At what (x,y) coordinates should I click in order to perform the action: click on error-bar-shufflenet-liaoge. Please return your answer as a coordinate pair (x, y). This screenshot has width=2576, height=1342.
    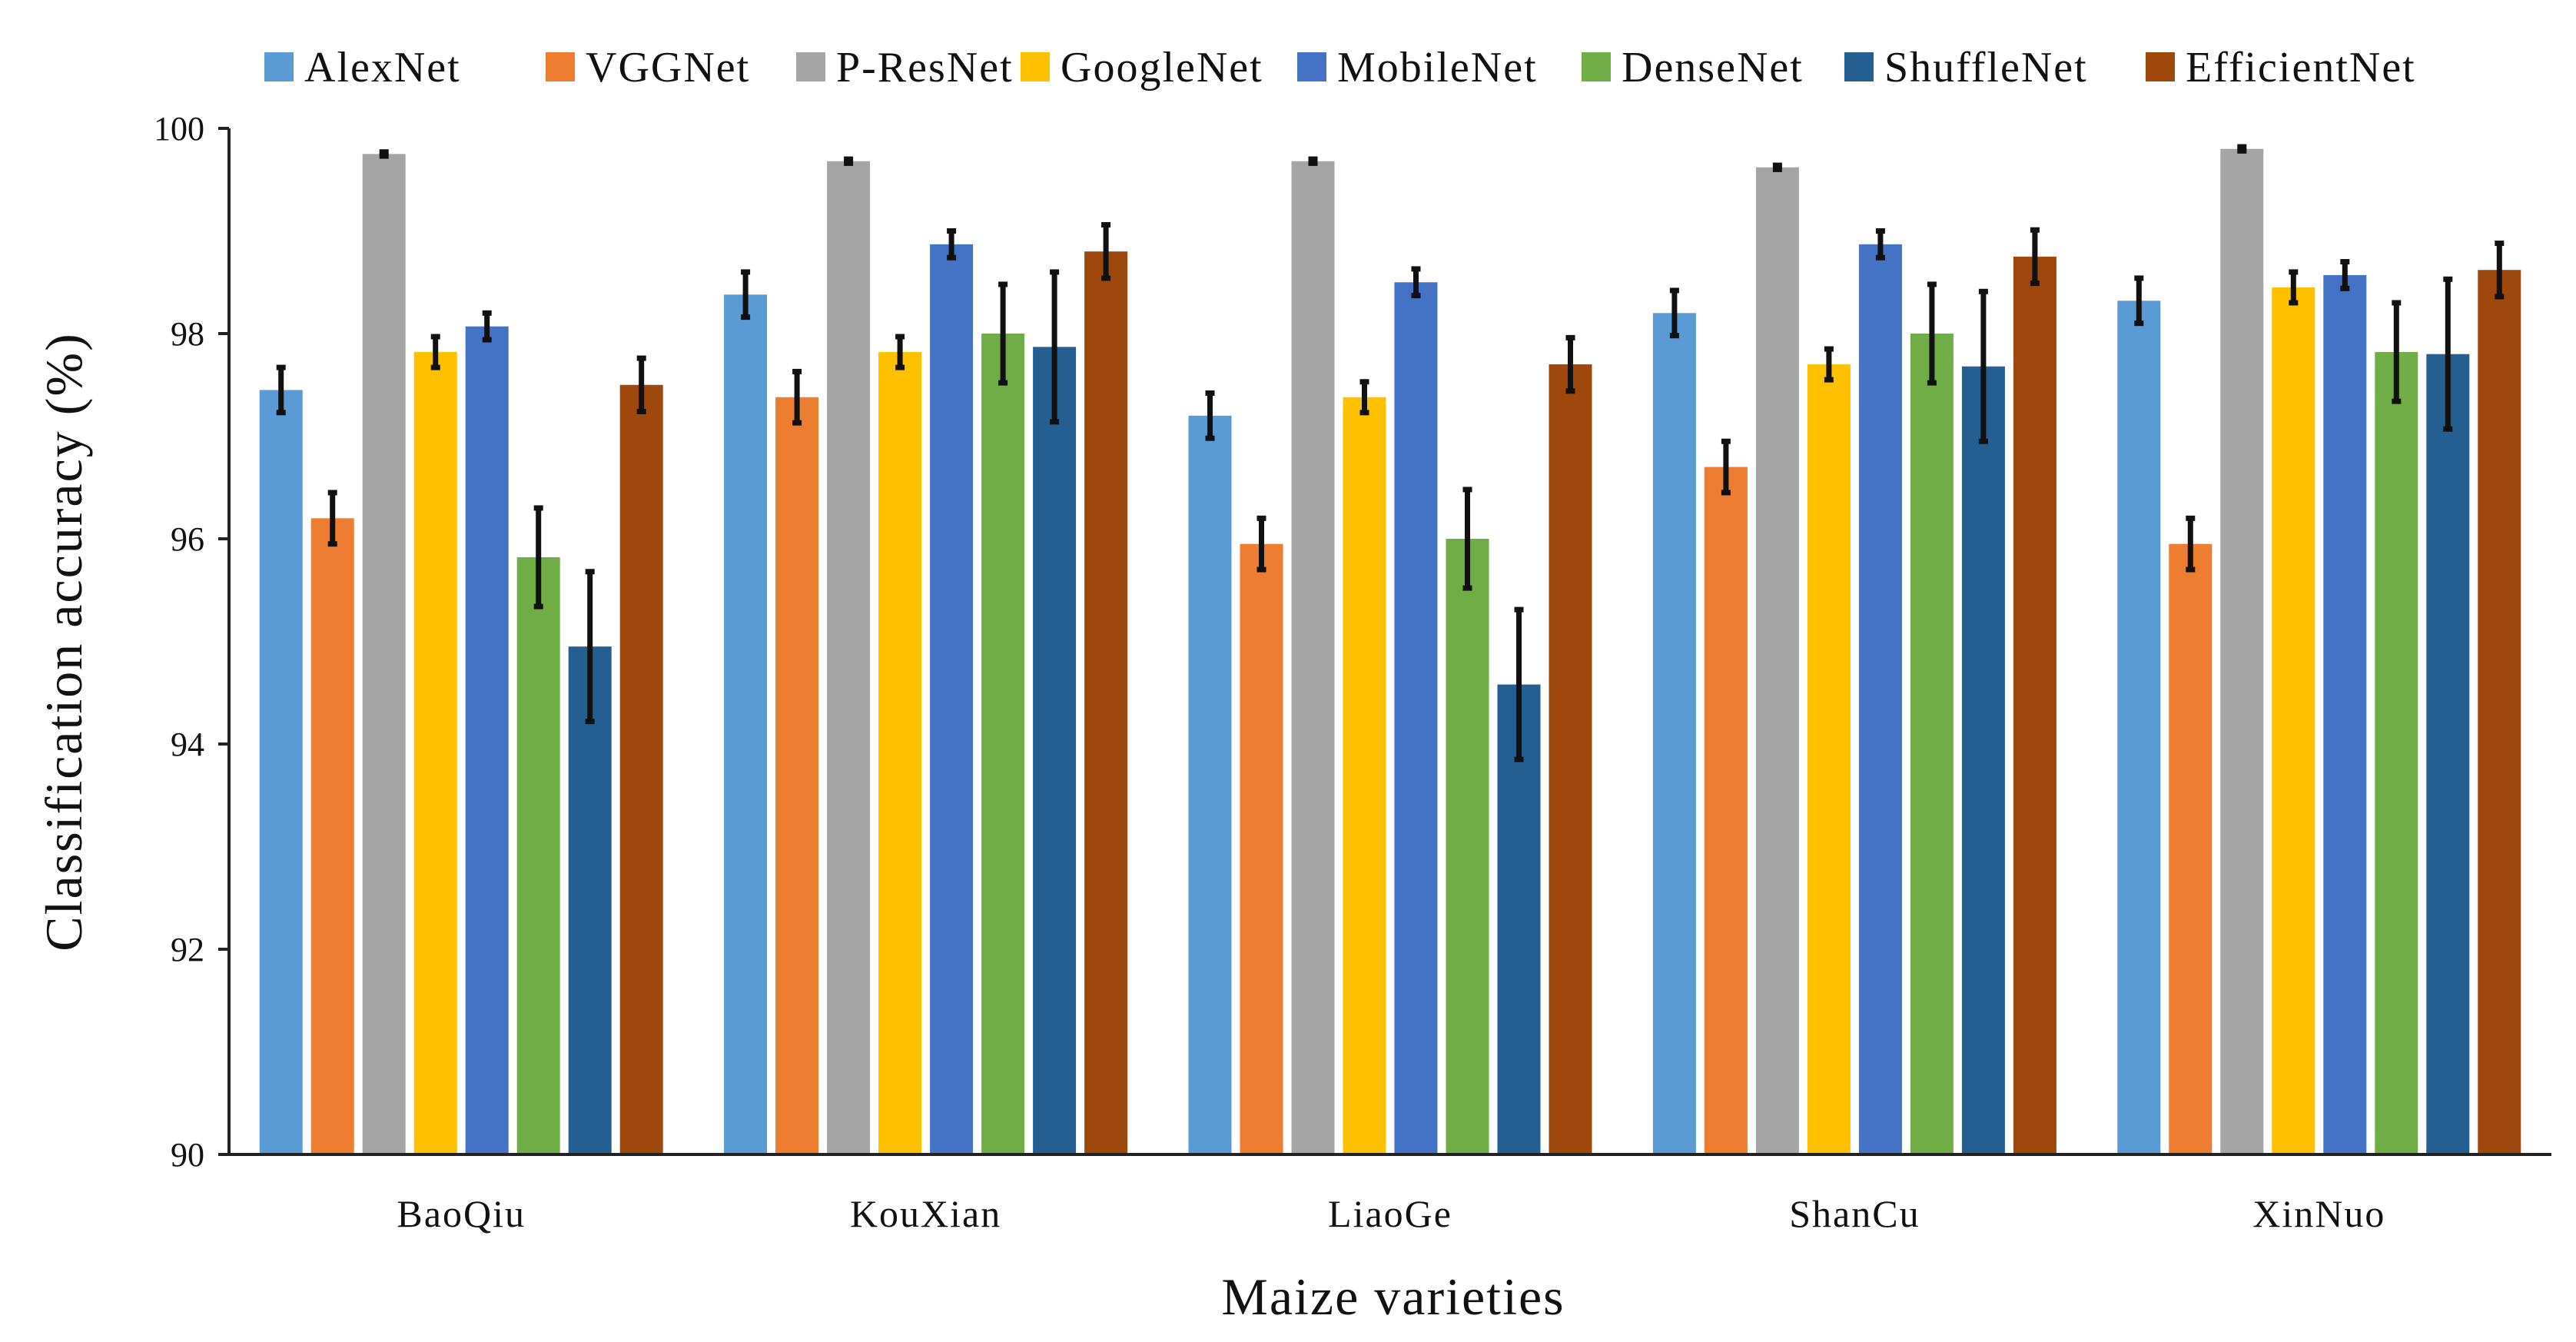
    Looking at the image, I should click on (1519, 684).